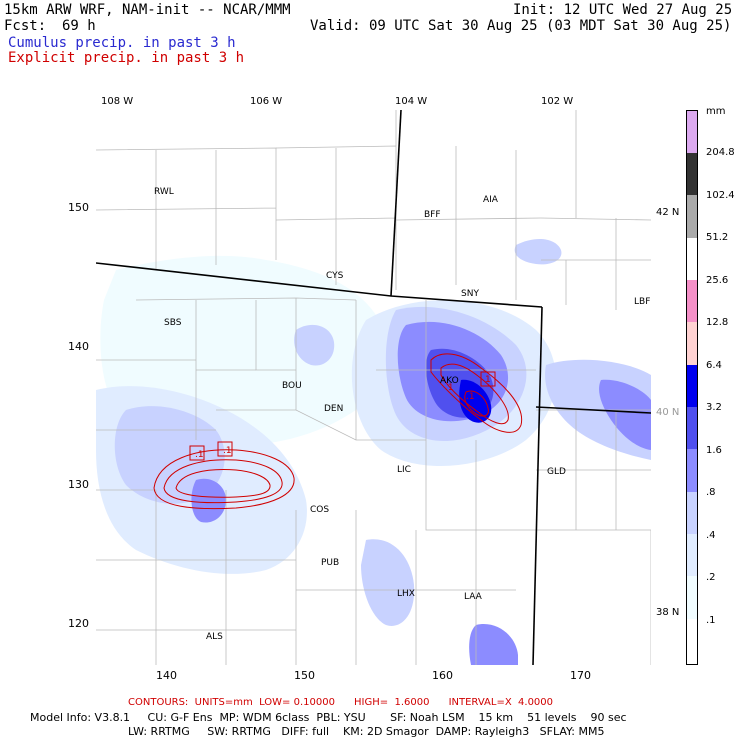  What do you see at coordinates (714, 450) in the screenshot?
I see `scale-level: 1.6` at bounding box center [714, 450].